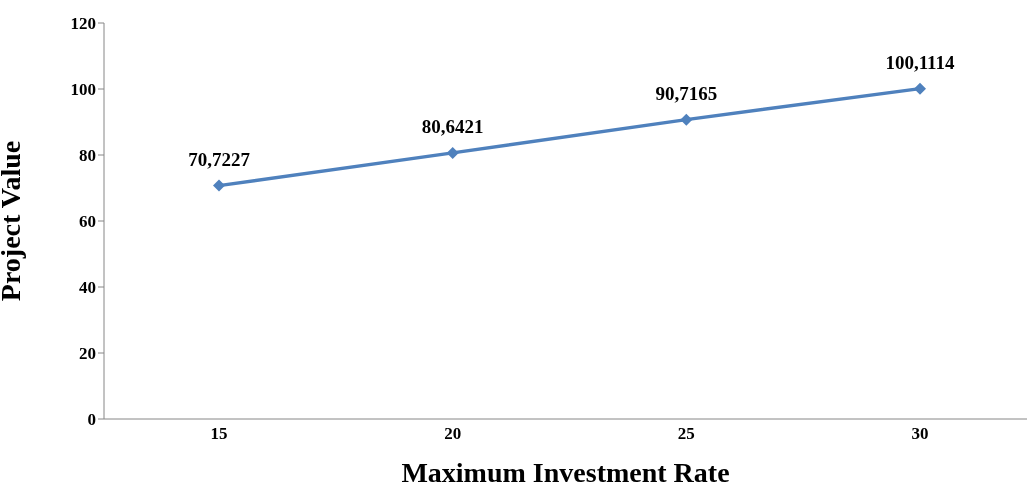  I want to click on data-label: 100,1114, so click(920, 62).